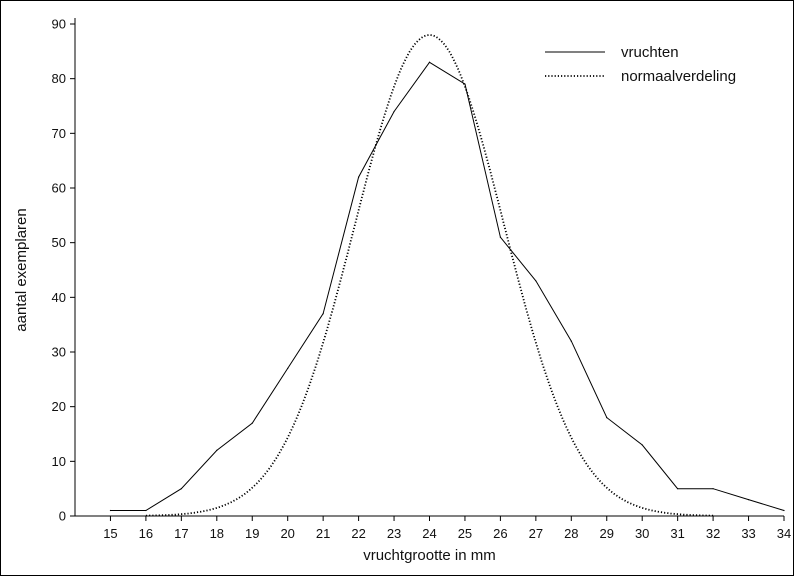  Describe the element at coordinates (358, 533) in the screenshot. I see `x-tick-label: 22` at that location.